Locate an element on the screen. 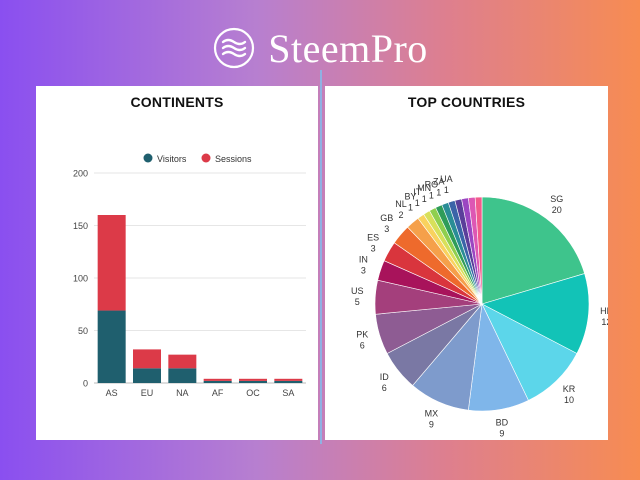 This screenshot has height=480, width=640. pie-value-mx: 9 is located at coordinates (431, 424).